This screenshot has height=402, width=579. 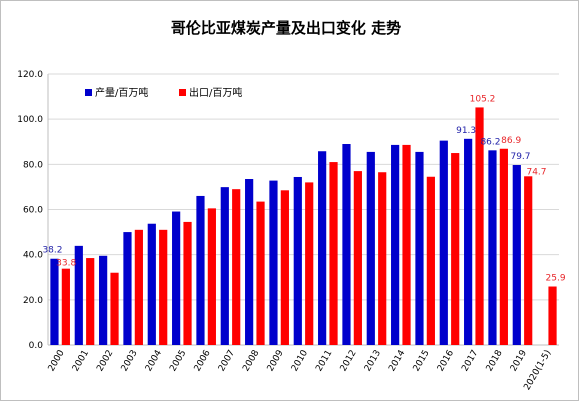 What do you see at coordinates (556, 279) in the screenshot?
I see `data-label-export: 25.9` at bounding box center [556, 279].